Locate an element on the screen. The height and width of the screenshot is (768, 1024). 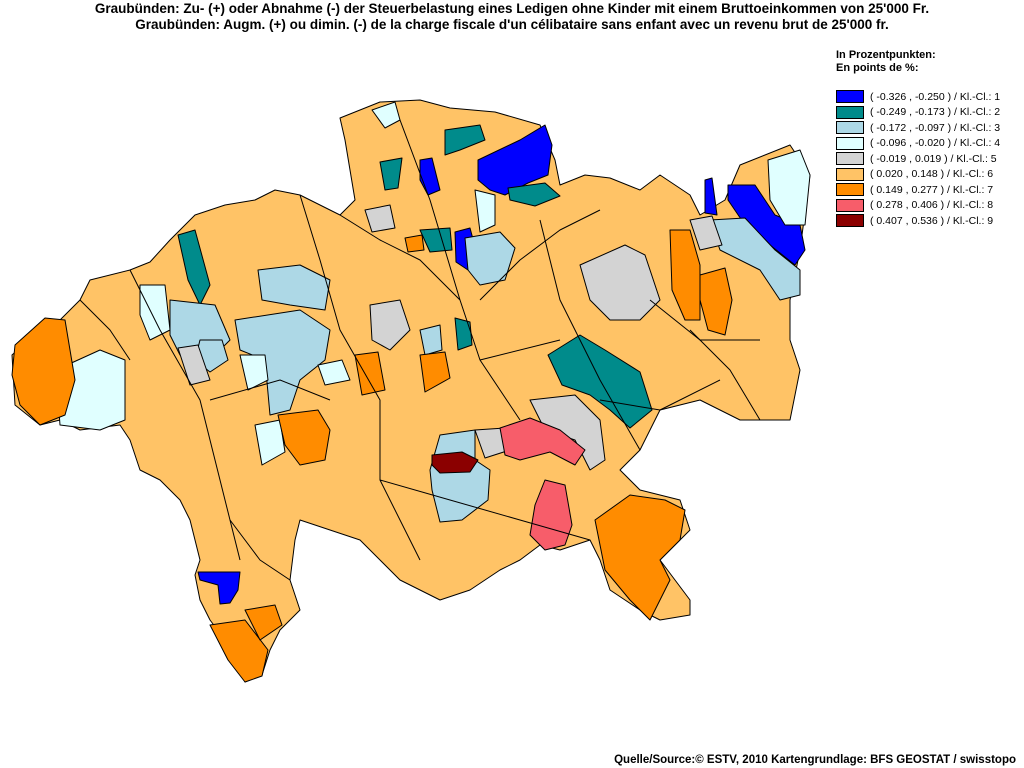
legend-item: ( 0.020 , 0.148 ) / Kl.-Cl.: 6 is located at coordinates (930, 175).